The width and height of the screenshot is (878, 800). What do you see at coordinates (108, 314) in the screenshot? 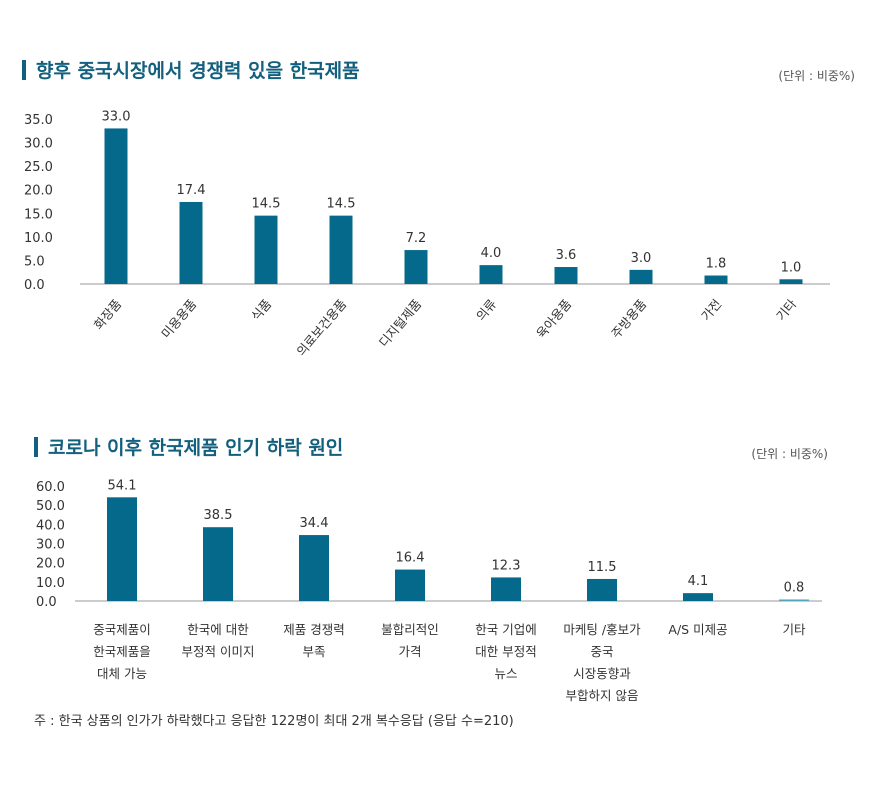
I see `category-label: 화장품` at bounding box center [108, 314].